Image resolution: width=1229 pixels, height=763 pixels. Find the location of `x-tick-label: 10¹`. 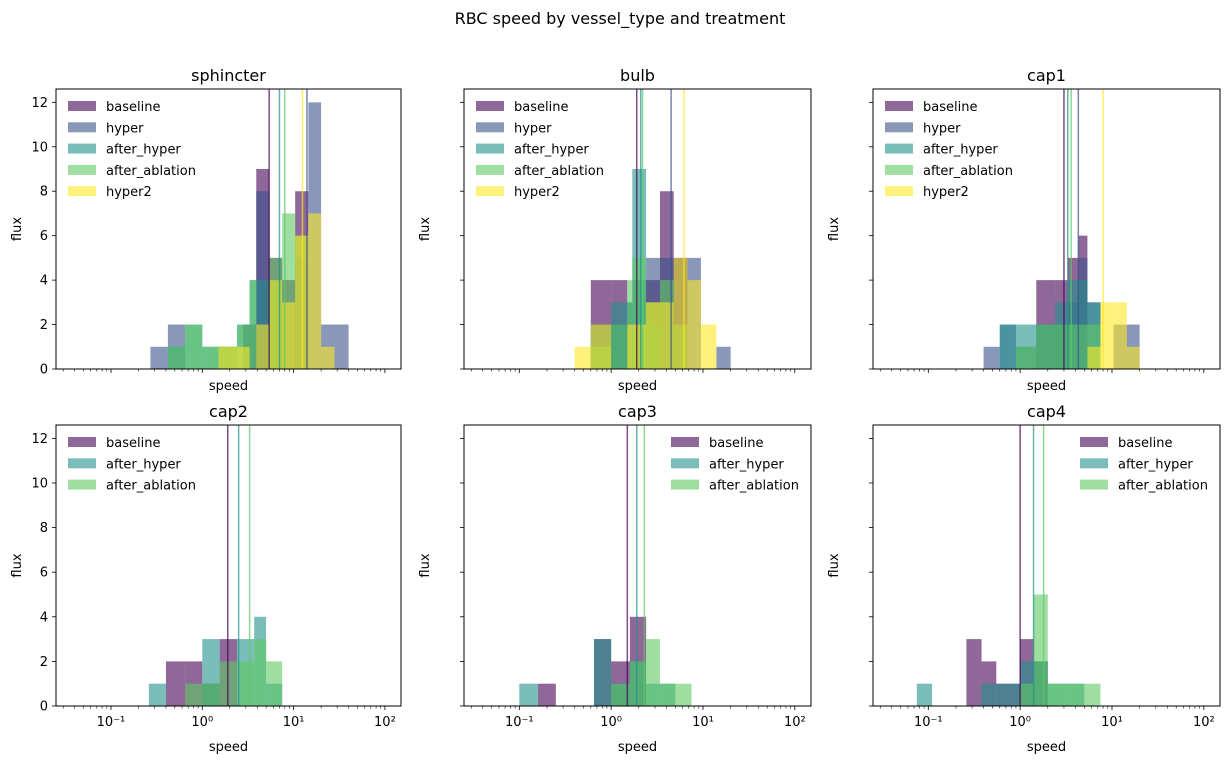

x-tick-label: 10¹ is located at coordinates (294, 722).